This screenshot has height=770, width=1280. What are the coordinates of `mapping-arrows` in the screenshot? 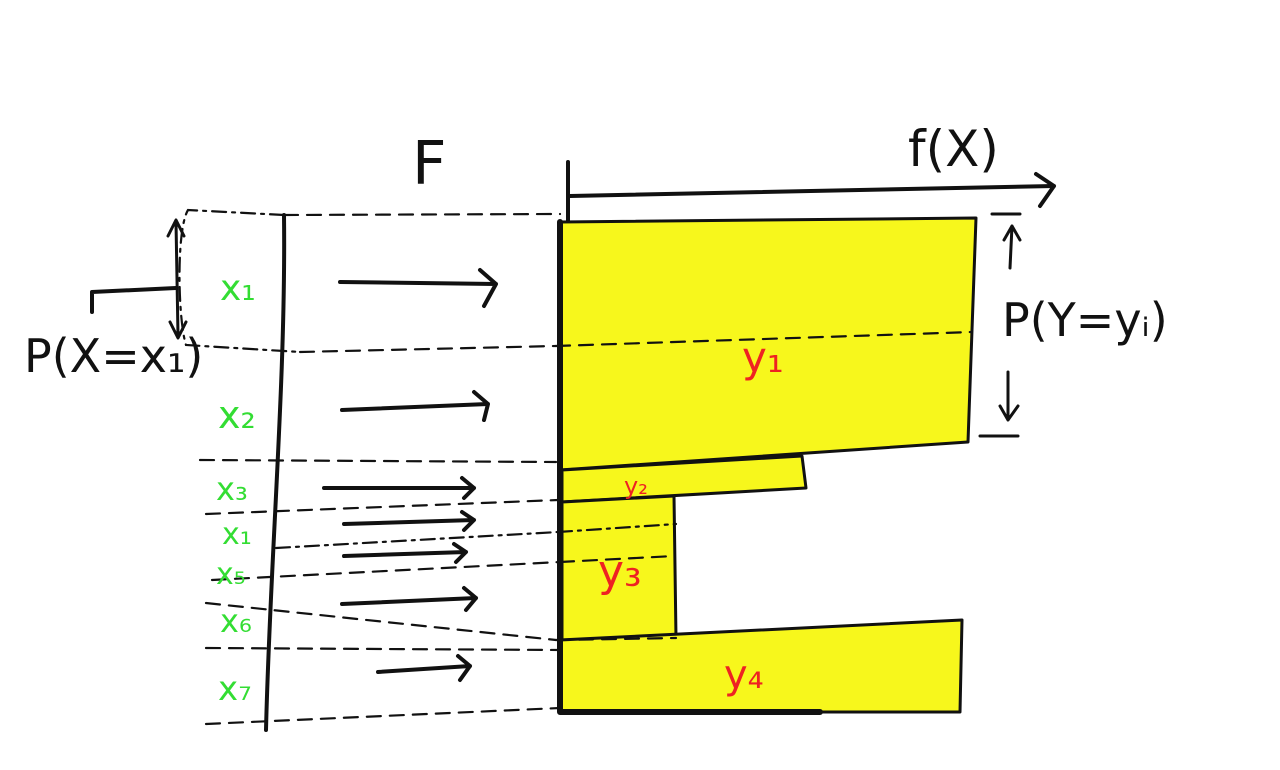 It's located at (410, 475).